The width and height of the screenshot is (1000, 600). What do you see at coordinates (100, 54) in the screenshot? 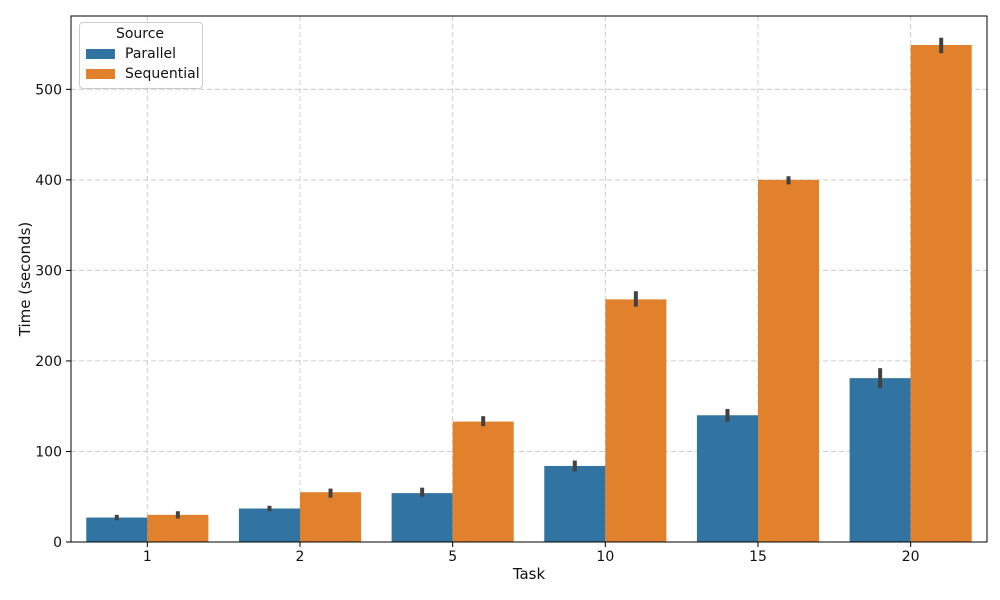
I see `legend-swatch-parallel` at bounding box center [100, 54].